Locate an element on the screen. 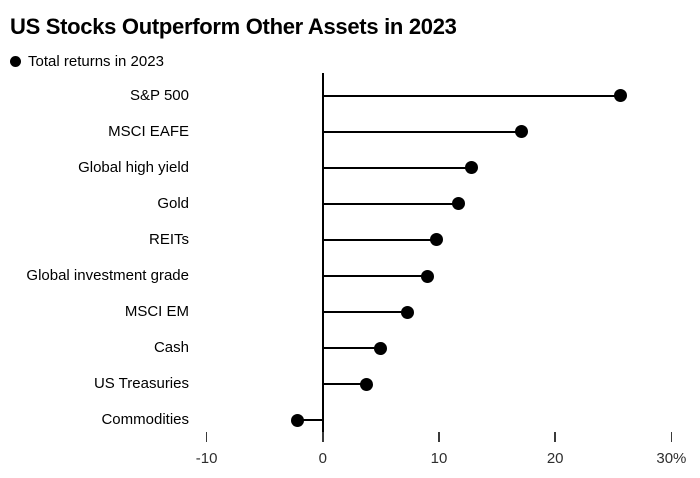  category-label: MSCI EM is located at coordinates (156, 312).